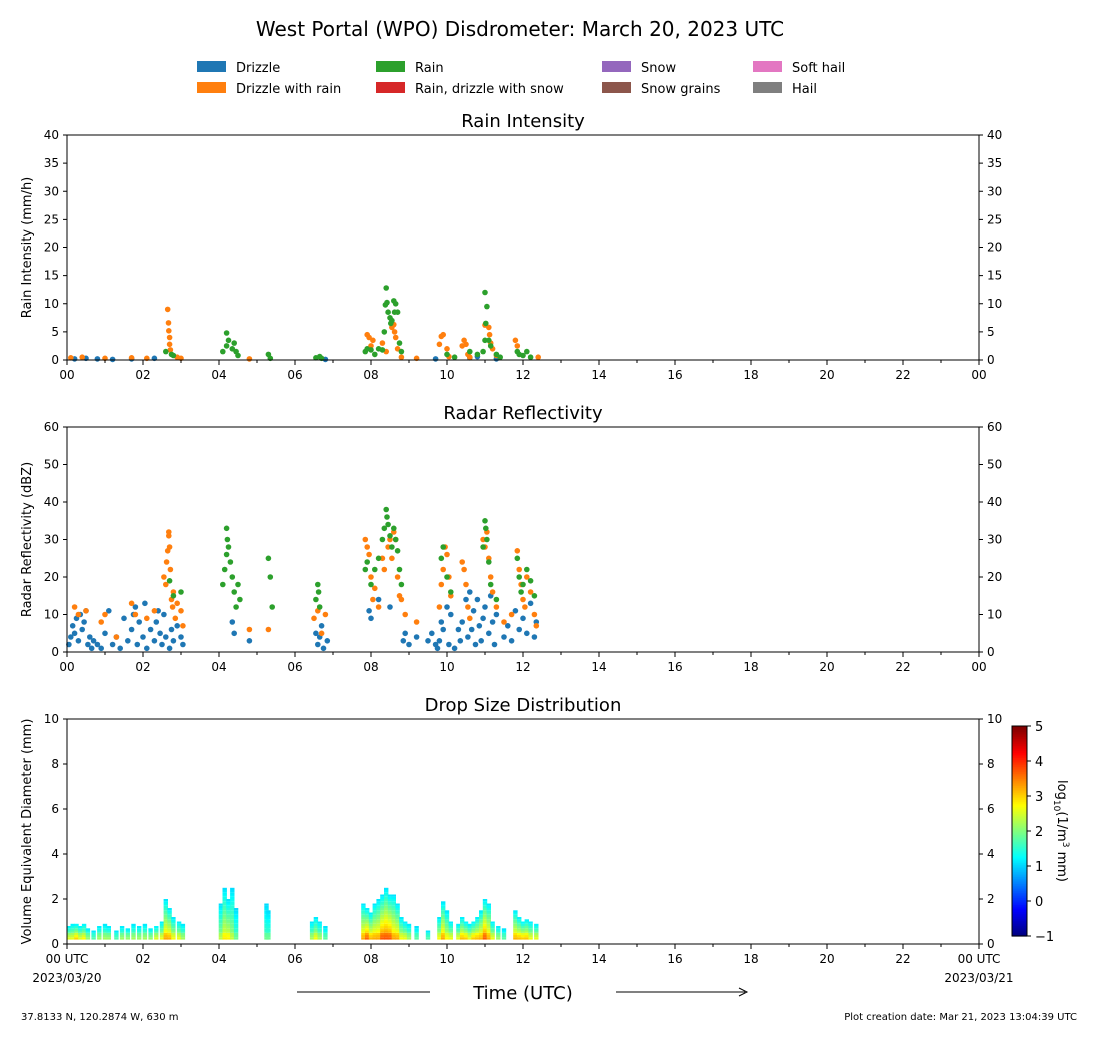 The image size is (1097, 1042). I want to click on x-tick-label: 02, so click(142, 959).